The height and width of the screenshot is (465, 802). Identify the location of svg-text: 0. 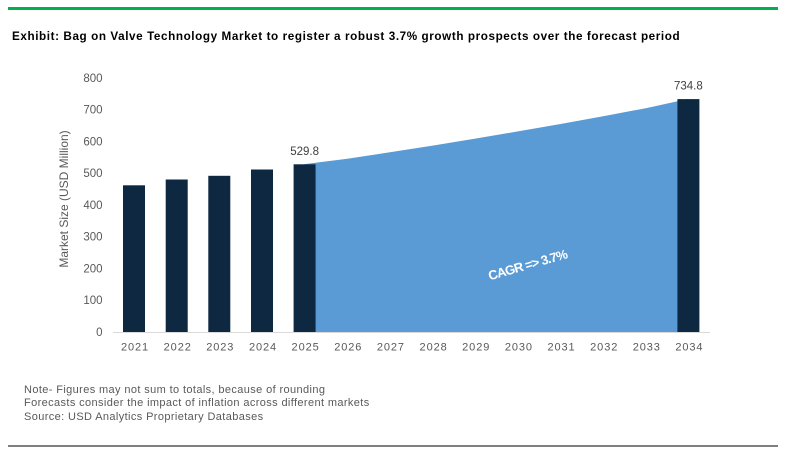
(99, 333).